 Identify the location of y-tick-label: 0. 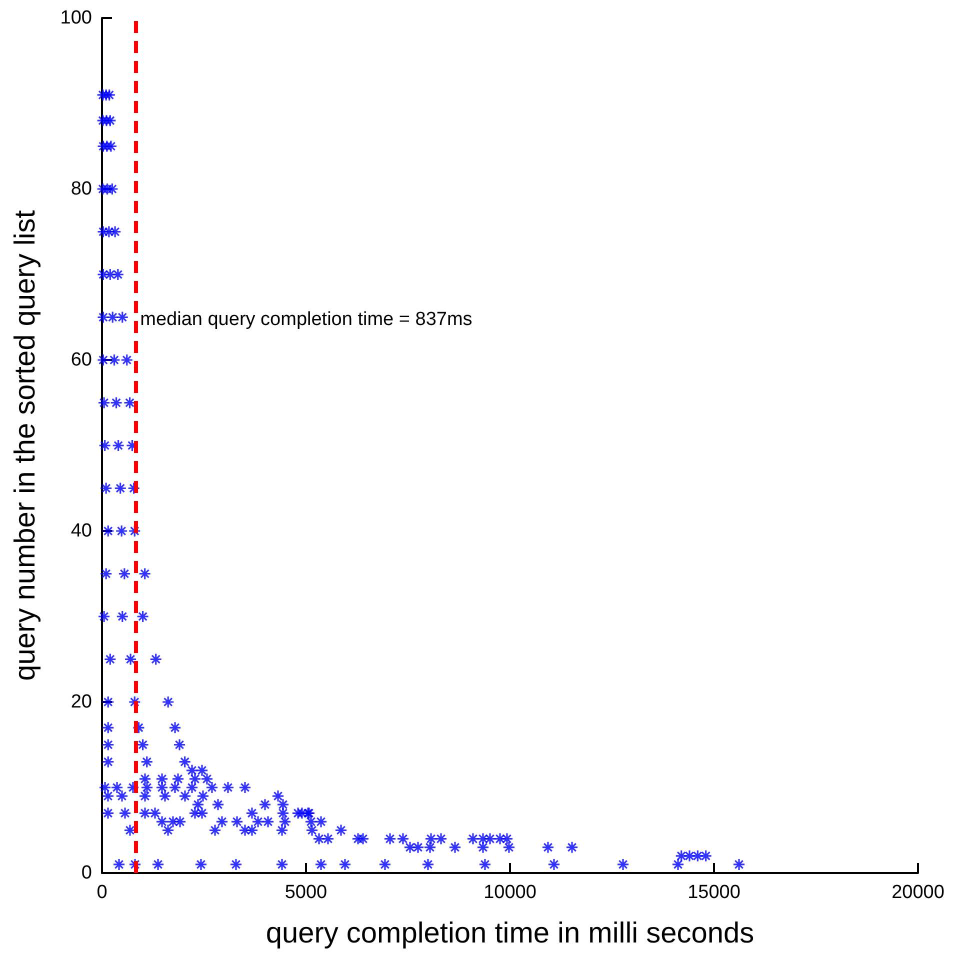
(86, 873).